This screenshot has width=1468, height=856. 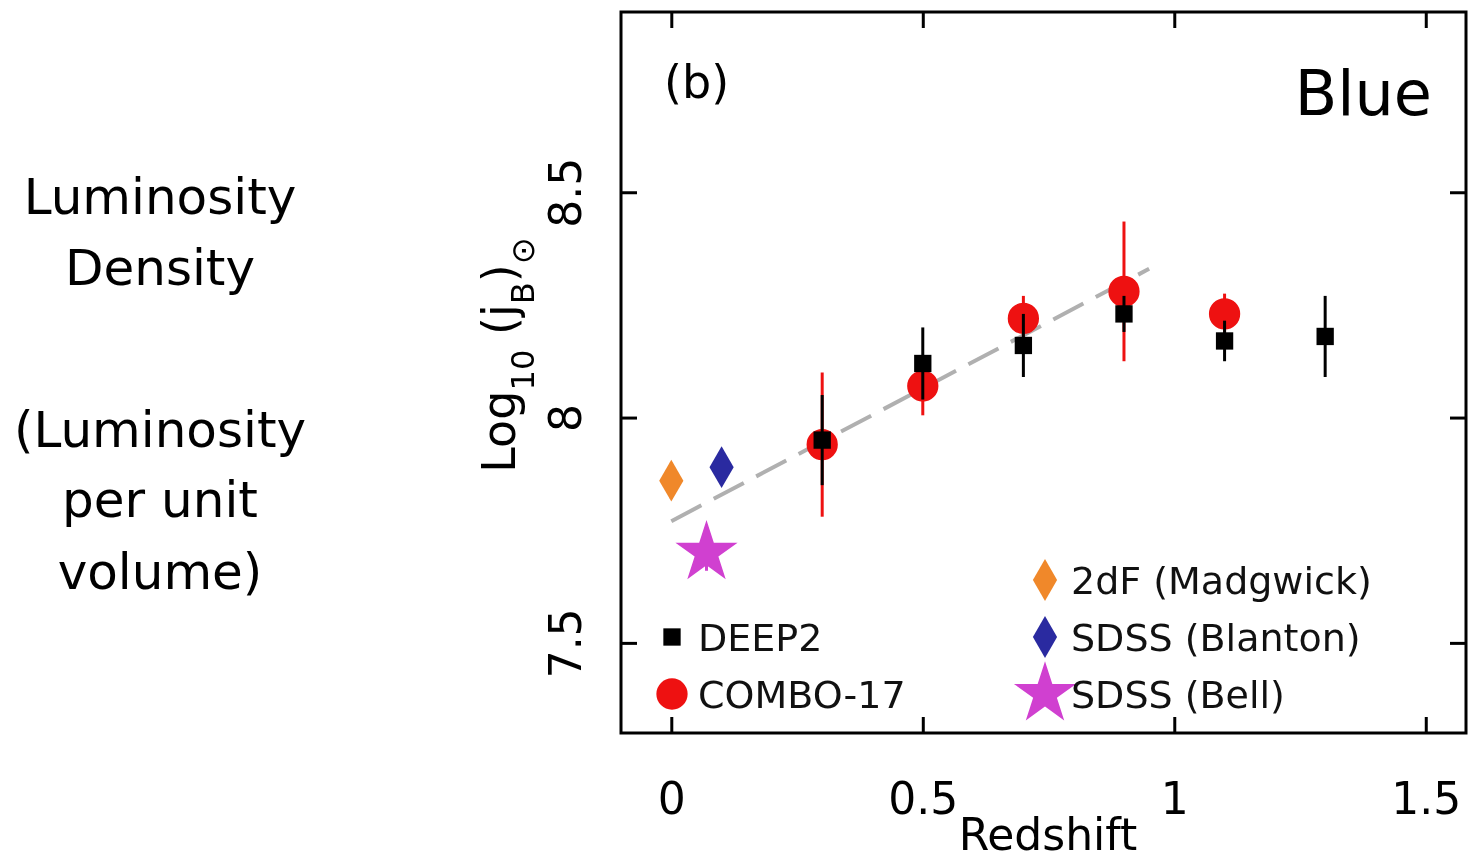 What do you see at coordinates (1363, 93) in the screenshot?
I see `annotation: Blue` at bounding box center [1363, 93].